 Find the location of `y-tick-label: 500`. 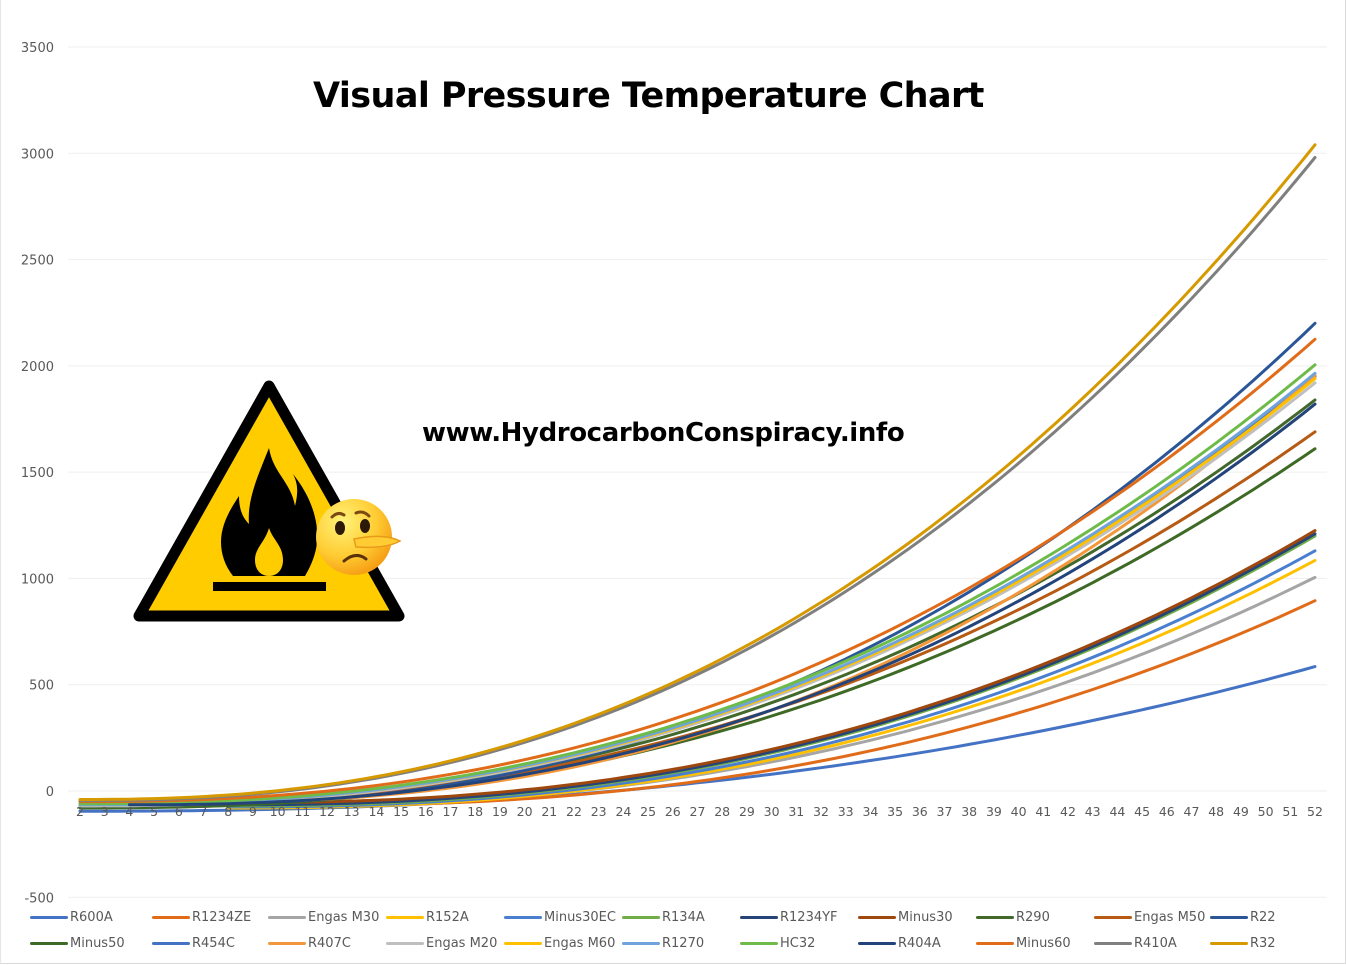

y-tick-label: 500 is located at coordinates (41, 686).